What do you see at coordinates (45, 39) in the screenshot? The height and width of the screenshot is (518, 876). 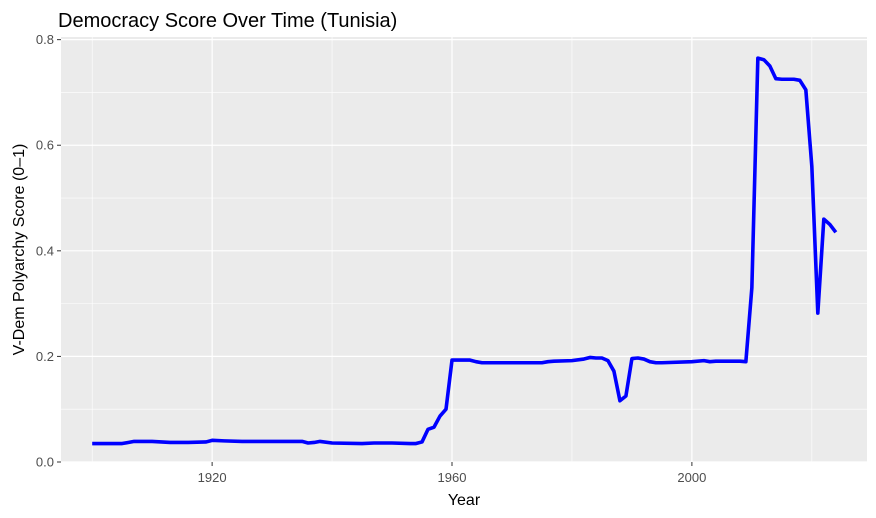 I see `y-tick-label: 0.8` at bounding box center [45, 39].